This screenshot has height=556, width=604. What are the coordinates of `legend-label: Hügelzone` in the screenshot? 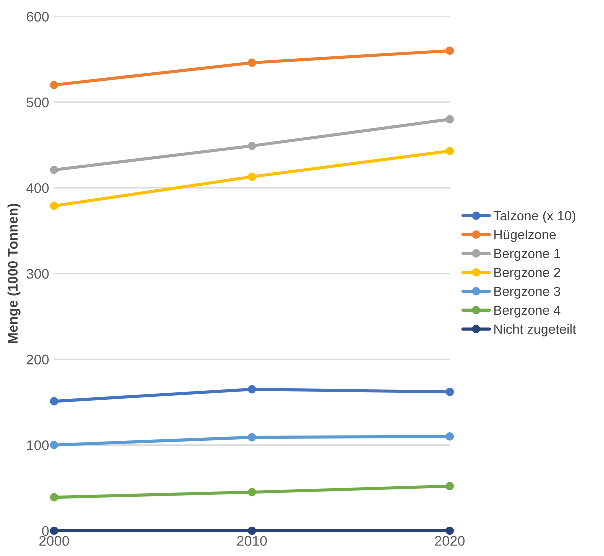 It's located at (525, 236).